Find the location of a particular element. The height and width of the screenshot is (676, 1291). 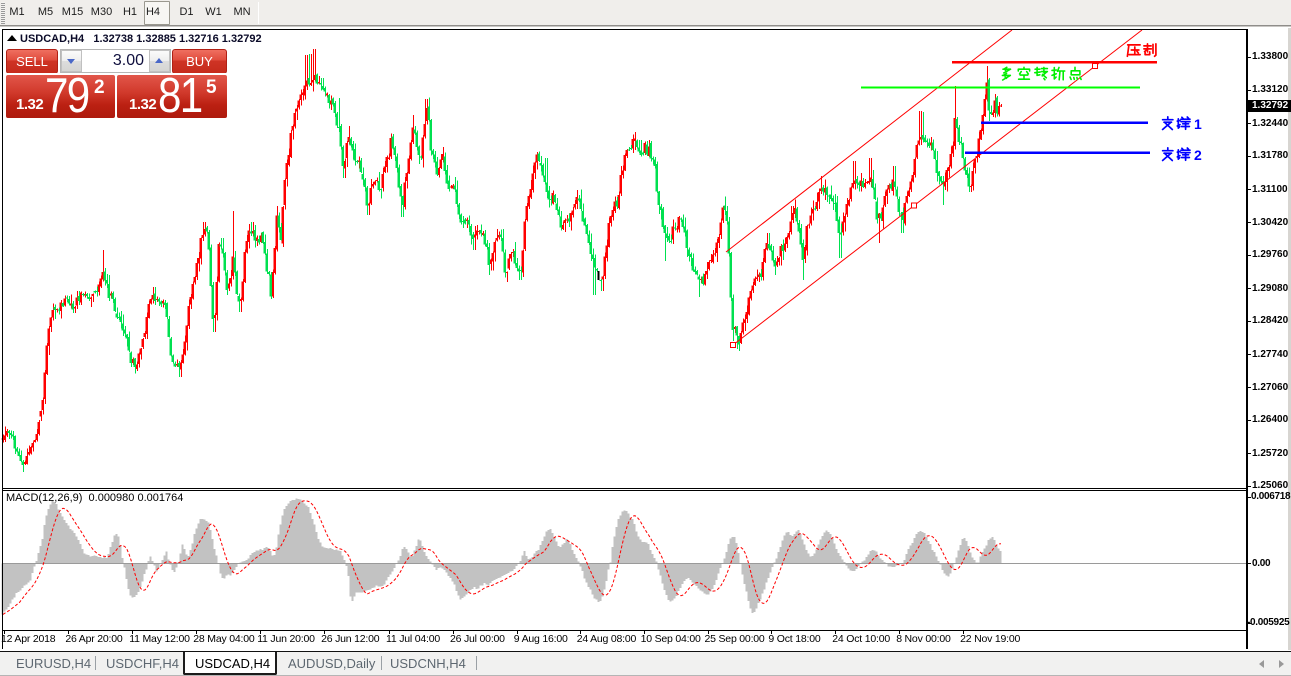

svg-text: 1 is located at coordinates (1198, 124).